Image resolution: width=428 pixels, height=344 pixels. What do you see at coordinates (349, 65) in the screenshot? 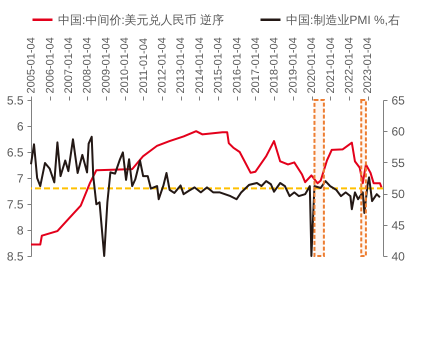
I see `x-tick-label: 2022-01-04` at bounding box center [349, 65].